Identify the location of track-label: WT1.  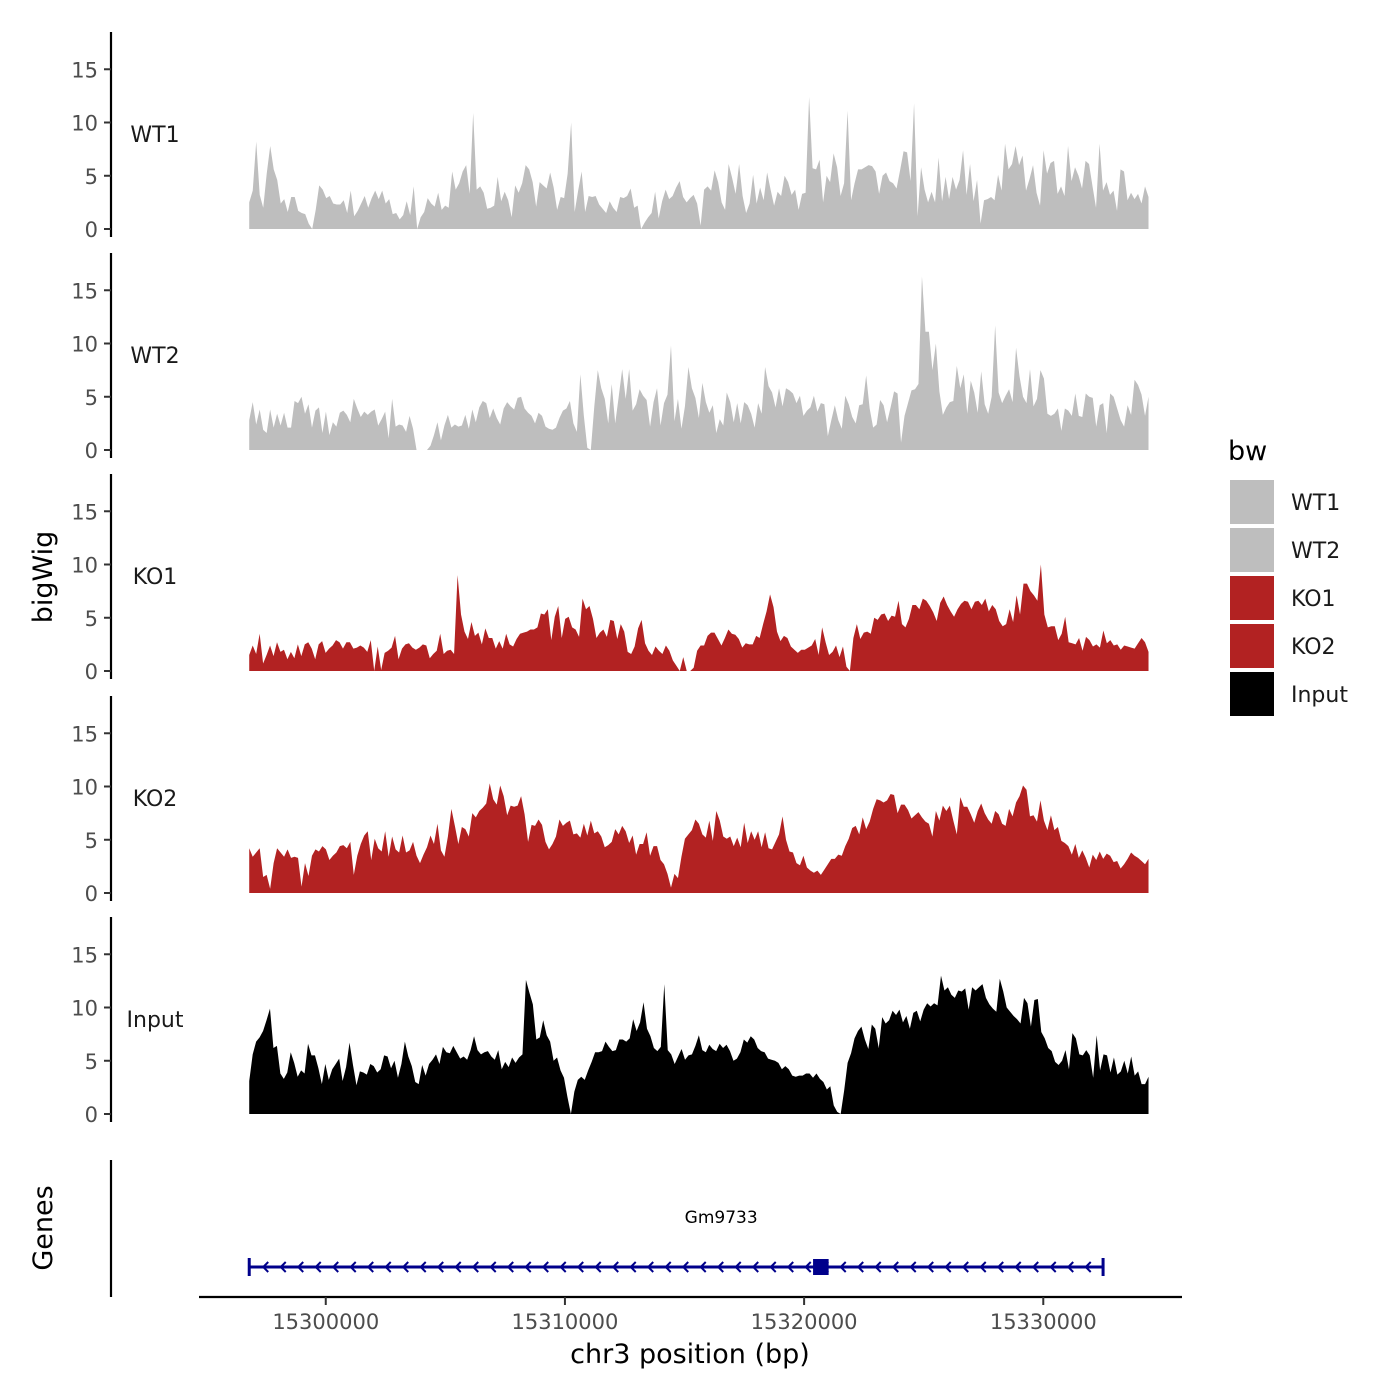
(154, 135).